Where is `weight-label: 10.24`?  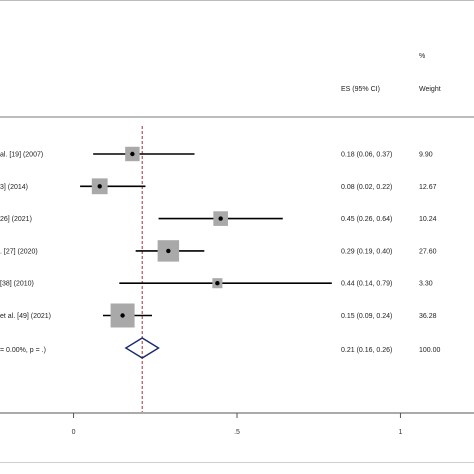 weight-label: 10.24 is located at coordinates (428, 219).